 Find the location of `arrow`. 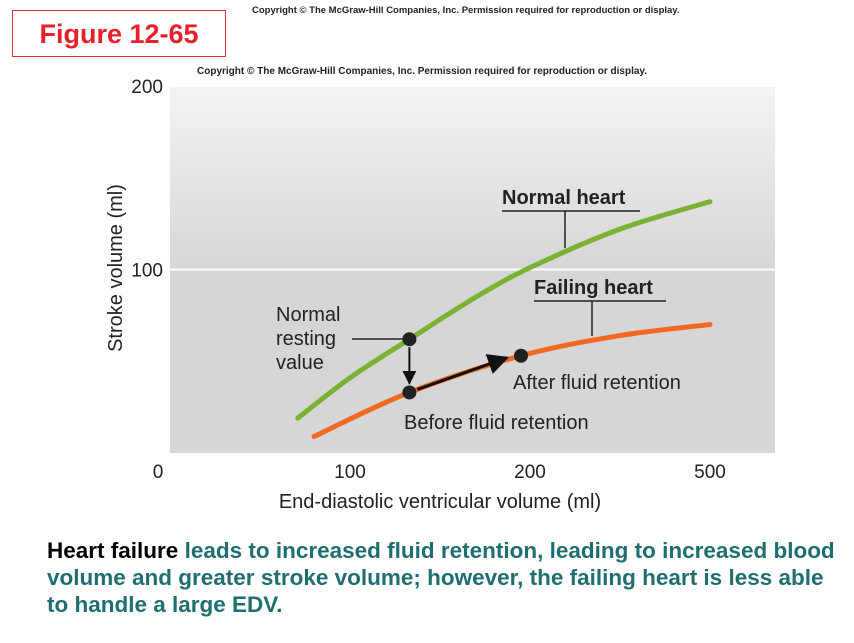

arrow is located at coordinates (462, 372).